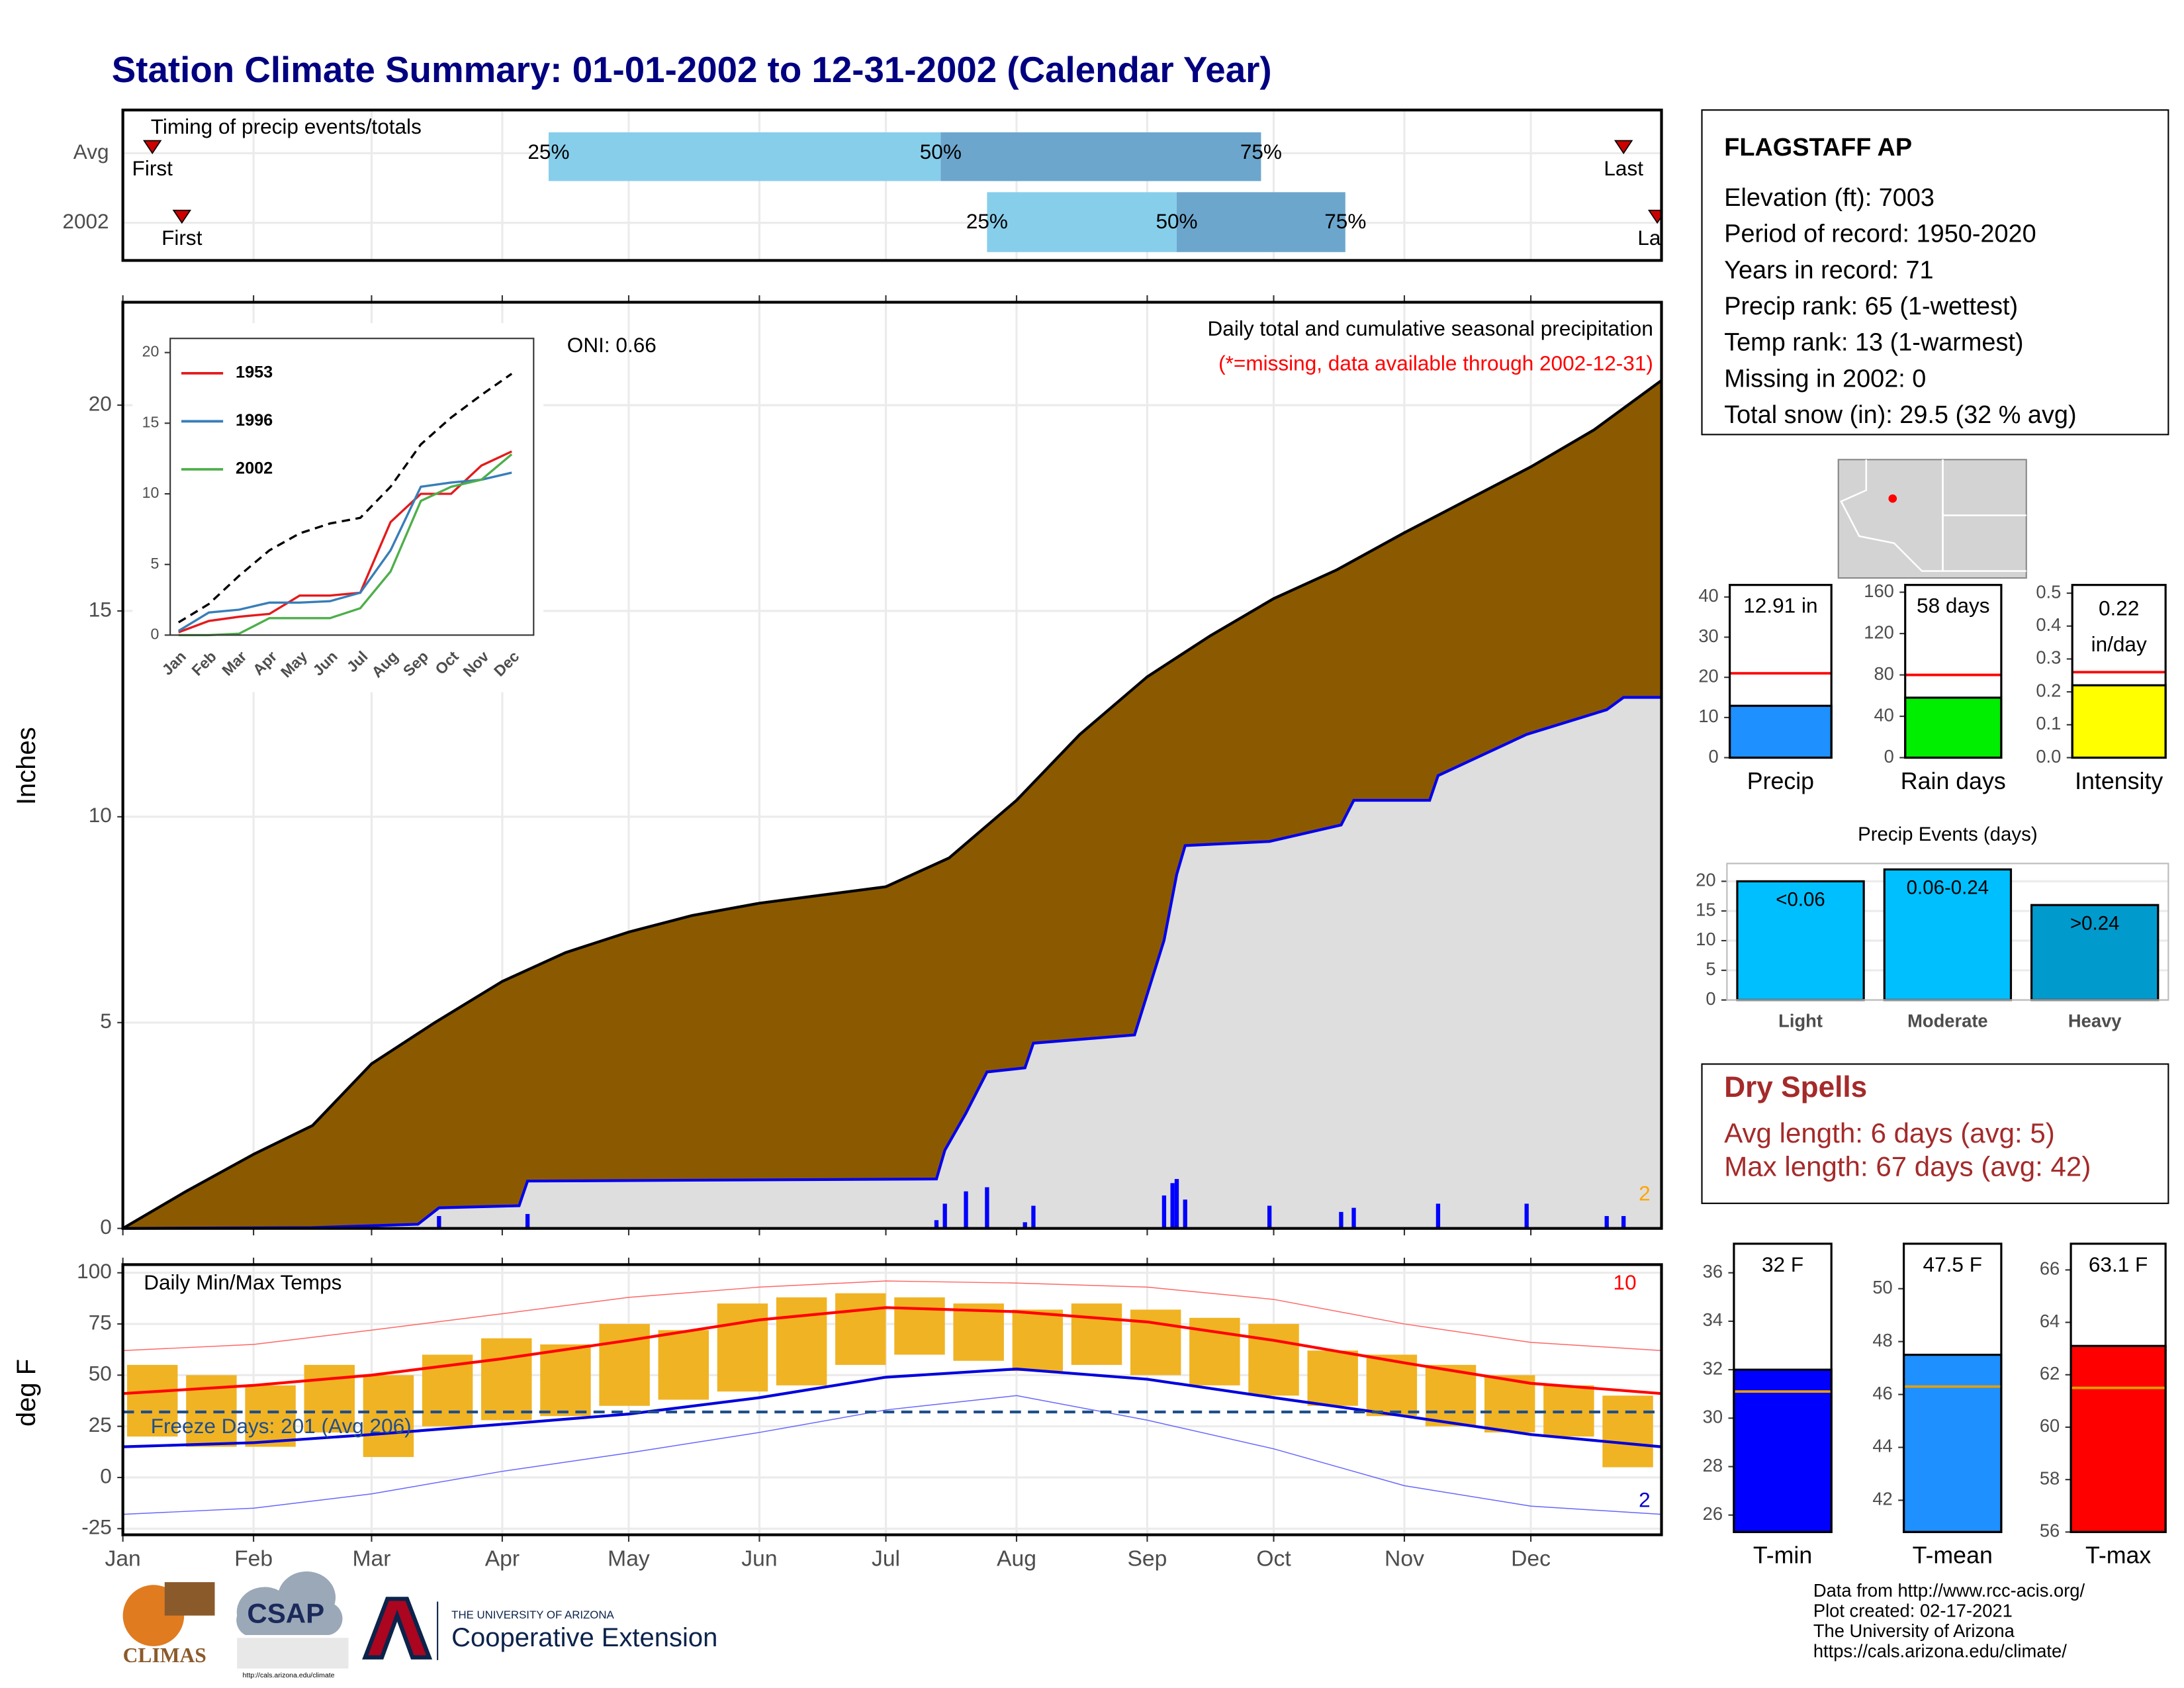 The height and width of the screenshot is (1688, 2184). I want to click on y-tick-label: 48, so click(1882, 1340).